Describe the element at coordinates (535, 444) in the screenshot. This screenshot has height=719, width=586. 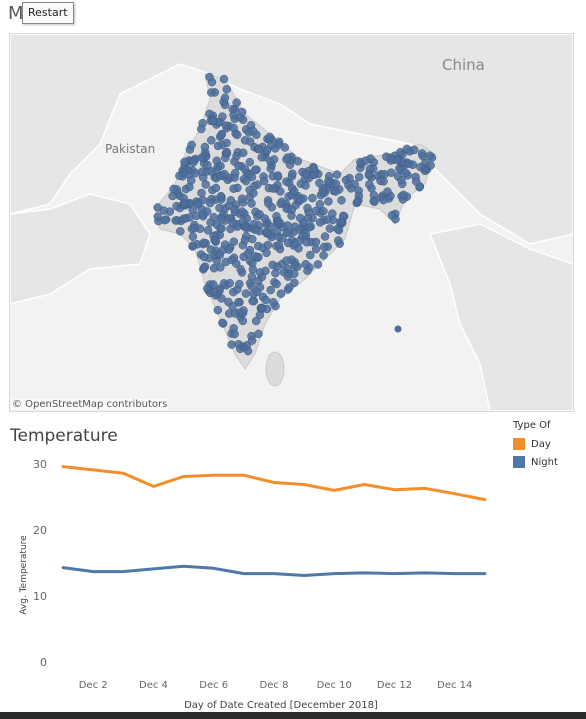
I see `legend-item-day: Day` at that location.